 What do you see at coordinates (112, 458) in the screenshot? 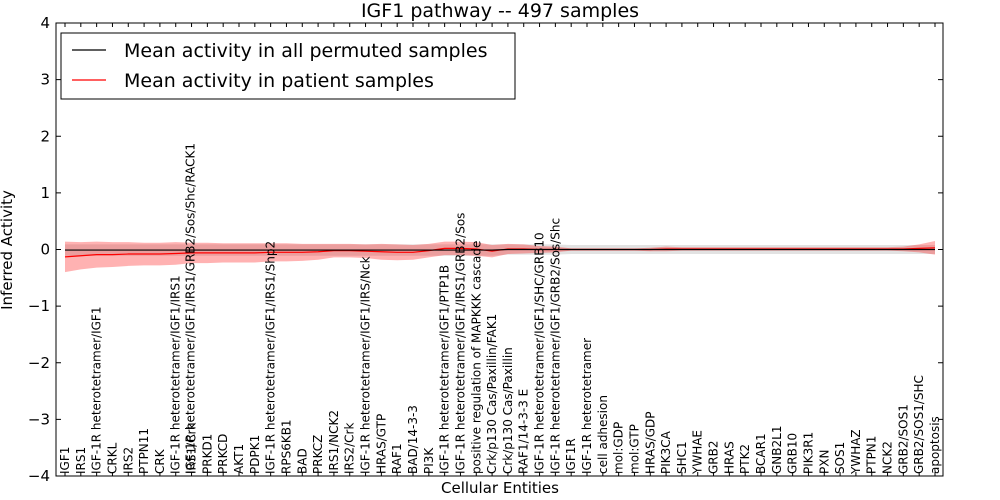
I see `x-tick-label: CRKL` at bounding box center [112, 458].